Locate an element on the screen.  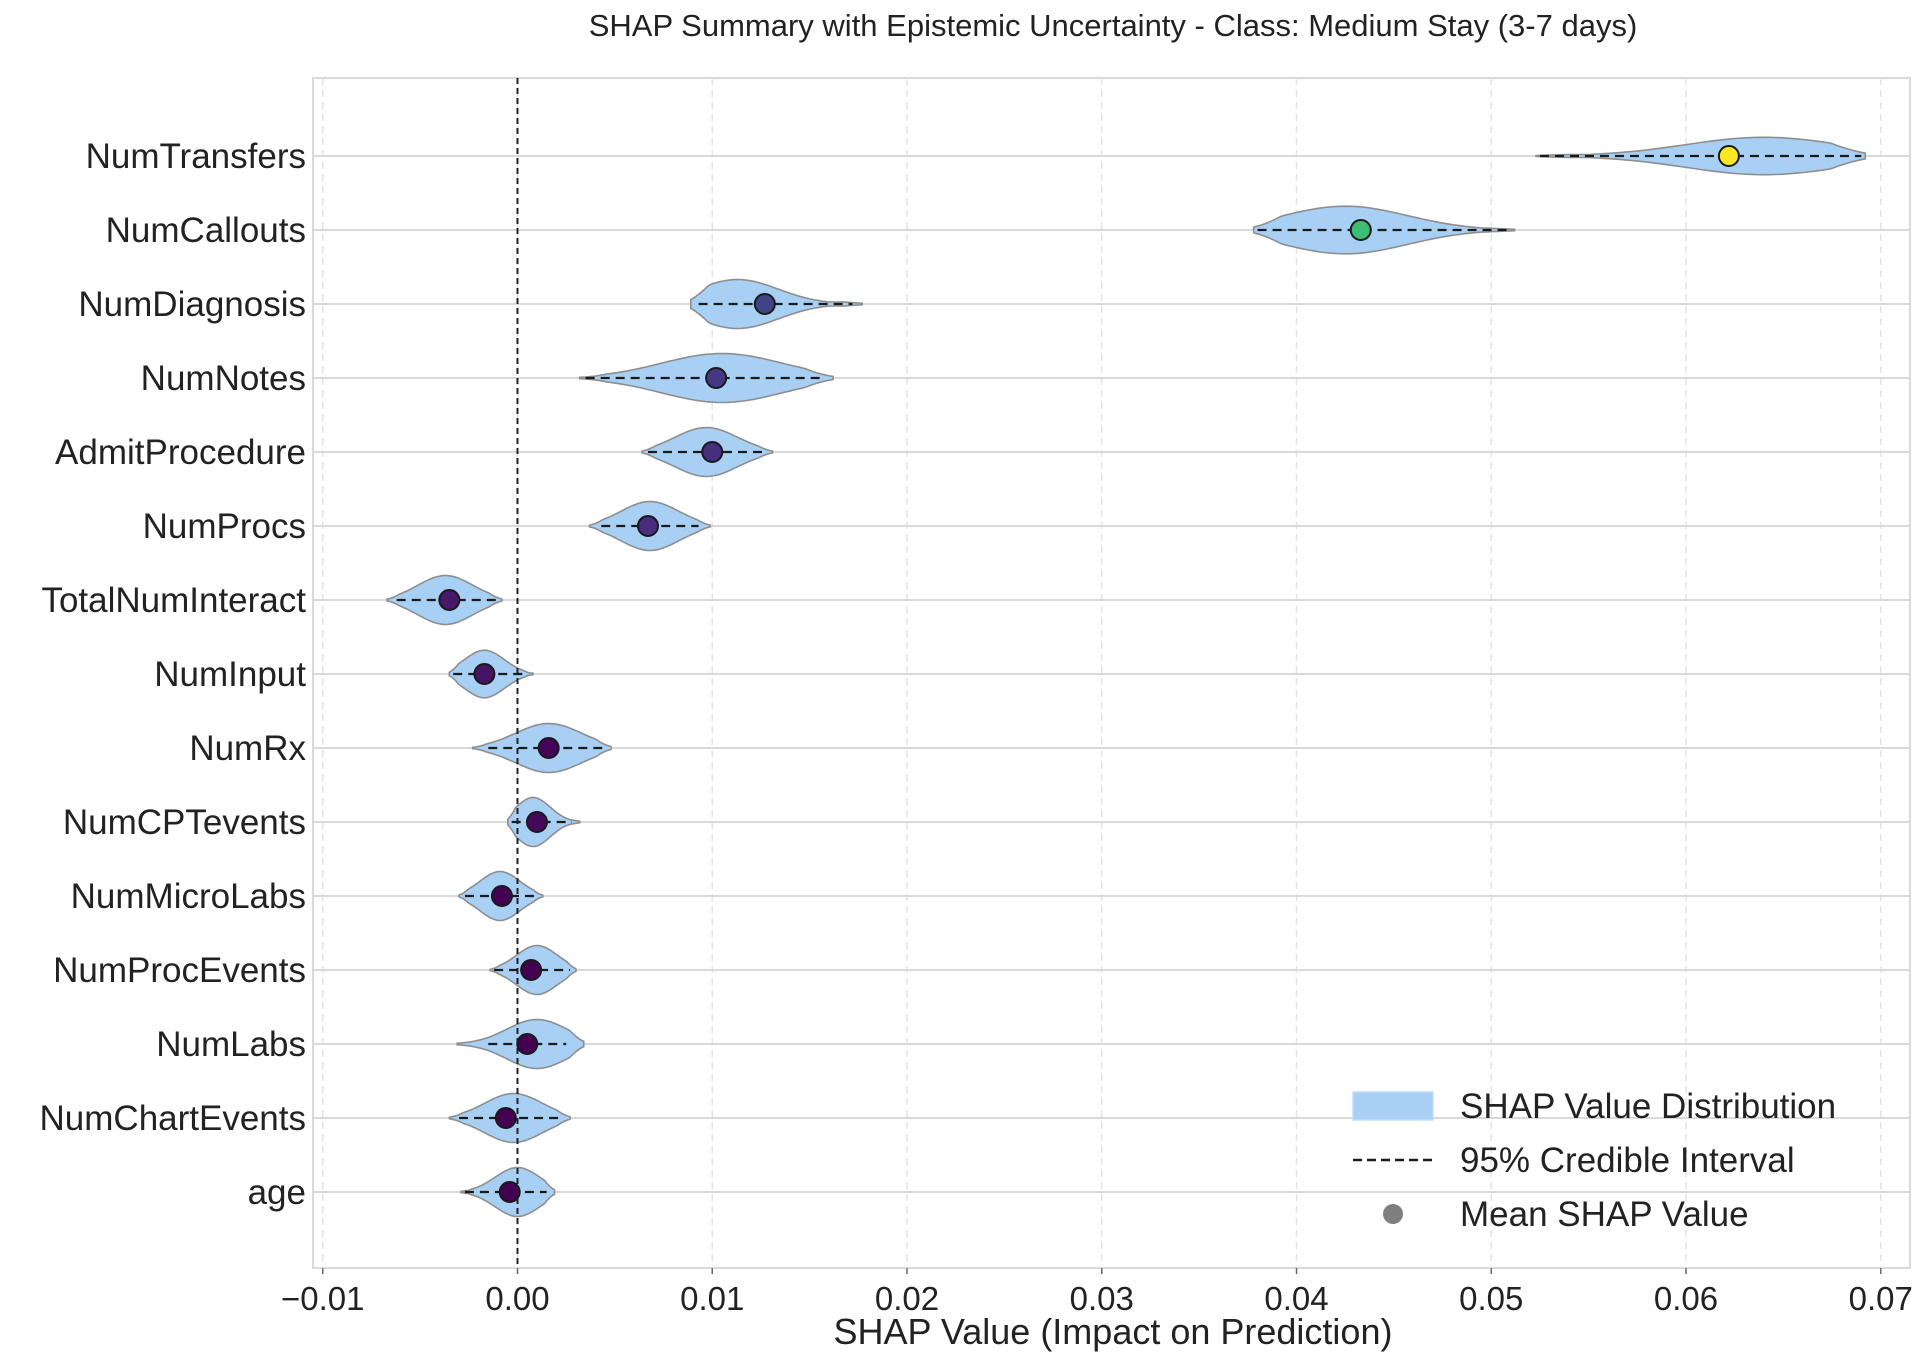
x-axis-label: SHAP Value (Impact on Prediction) is located at coordinates (1113, 1331).